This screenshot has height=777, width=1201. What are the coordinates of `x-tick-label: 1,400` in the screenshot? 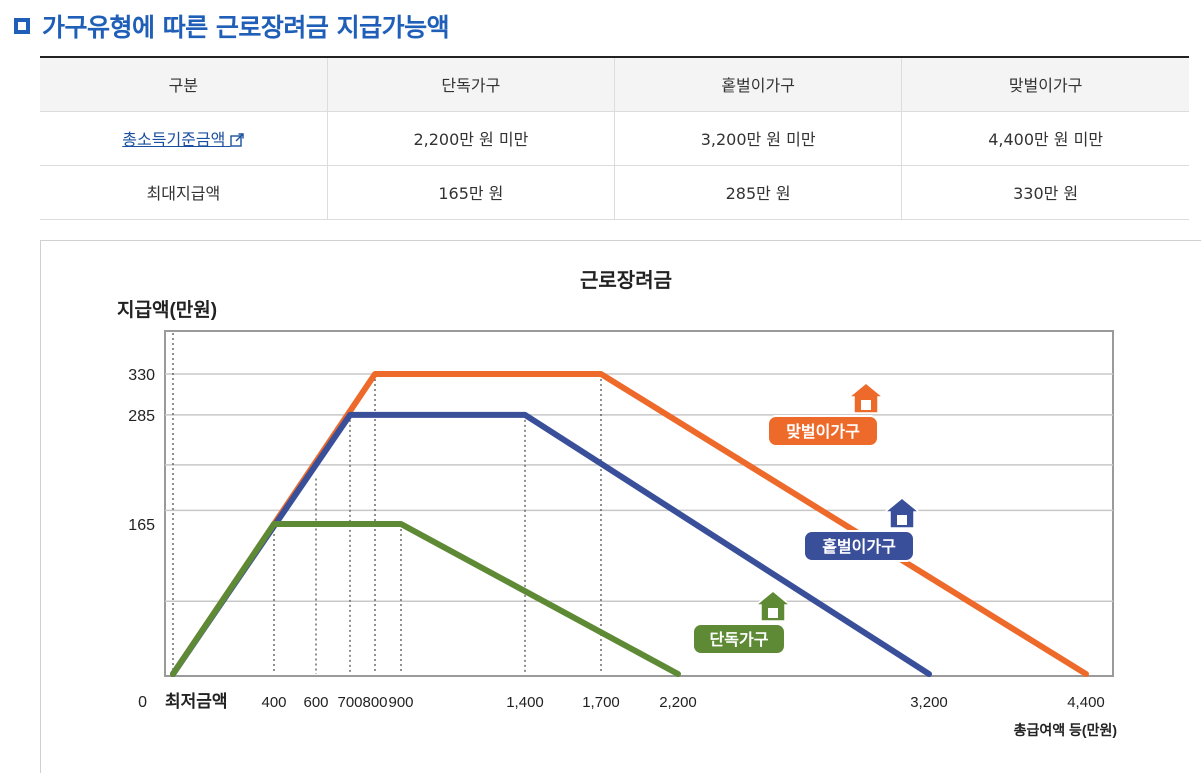 It's located at (525, 702).